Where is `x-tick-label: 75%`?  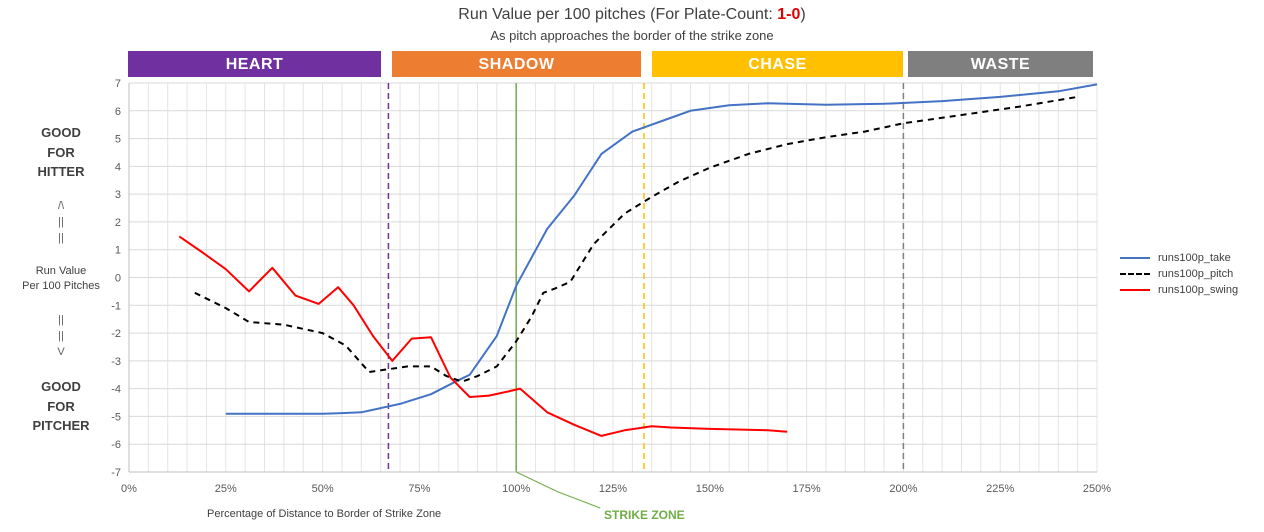
x-tick-label: 75% is located at coordinates (419, 489).